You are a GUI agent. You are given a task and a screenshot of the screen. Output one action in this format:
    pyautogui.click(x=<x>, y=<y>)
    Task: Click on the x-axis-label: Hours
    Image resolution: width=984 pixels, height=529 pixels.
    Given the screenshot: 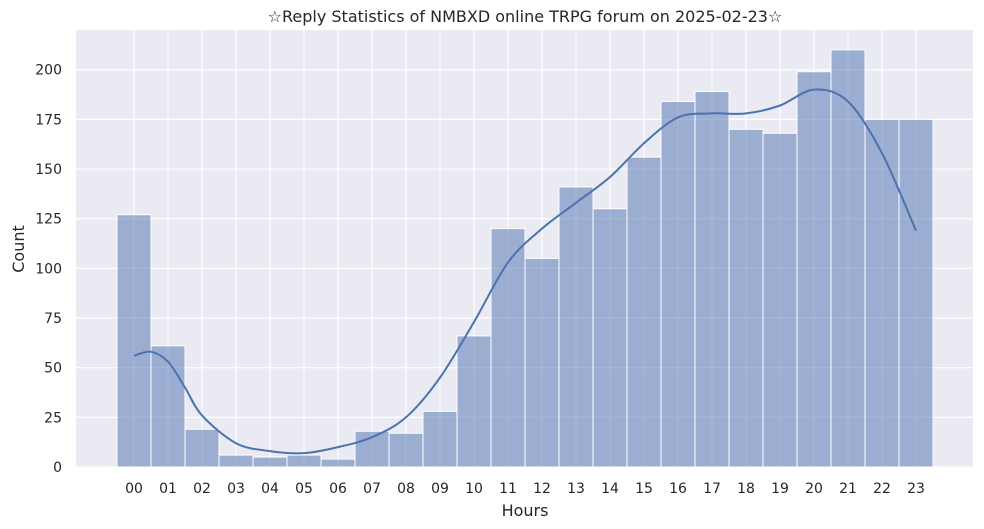 What is the action you would take?
    pyautogui.click(x=525, y=510)
    